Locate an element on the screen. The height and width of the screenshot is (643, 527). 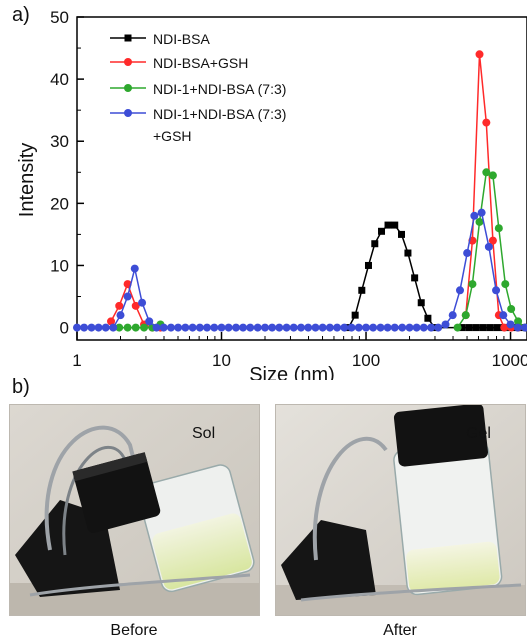
x-tick-label: 1000 is located at coordinates (509, 360).